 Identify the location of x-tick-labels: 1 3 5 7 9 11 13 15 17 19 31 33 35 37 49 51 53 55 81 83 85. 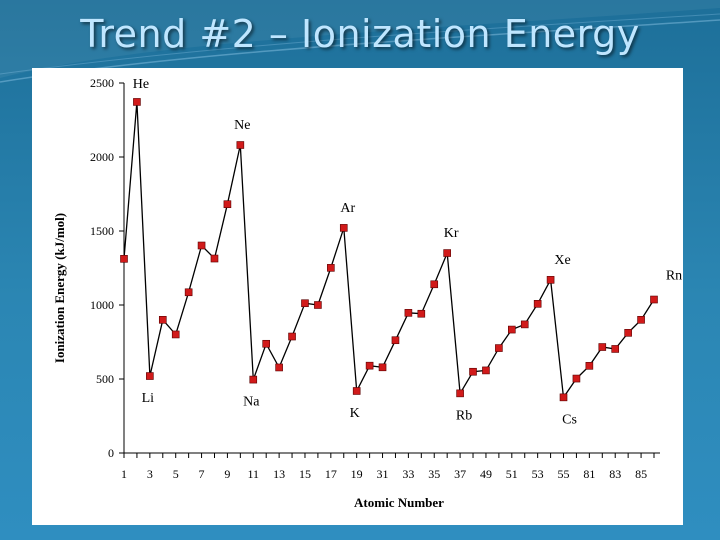
(384, 474).